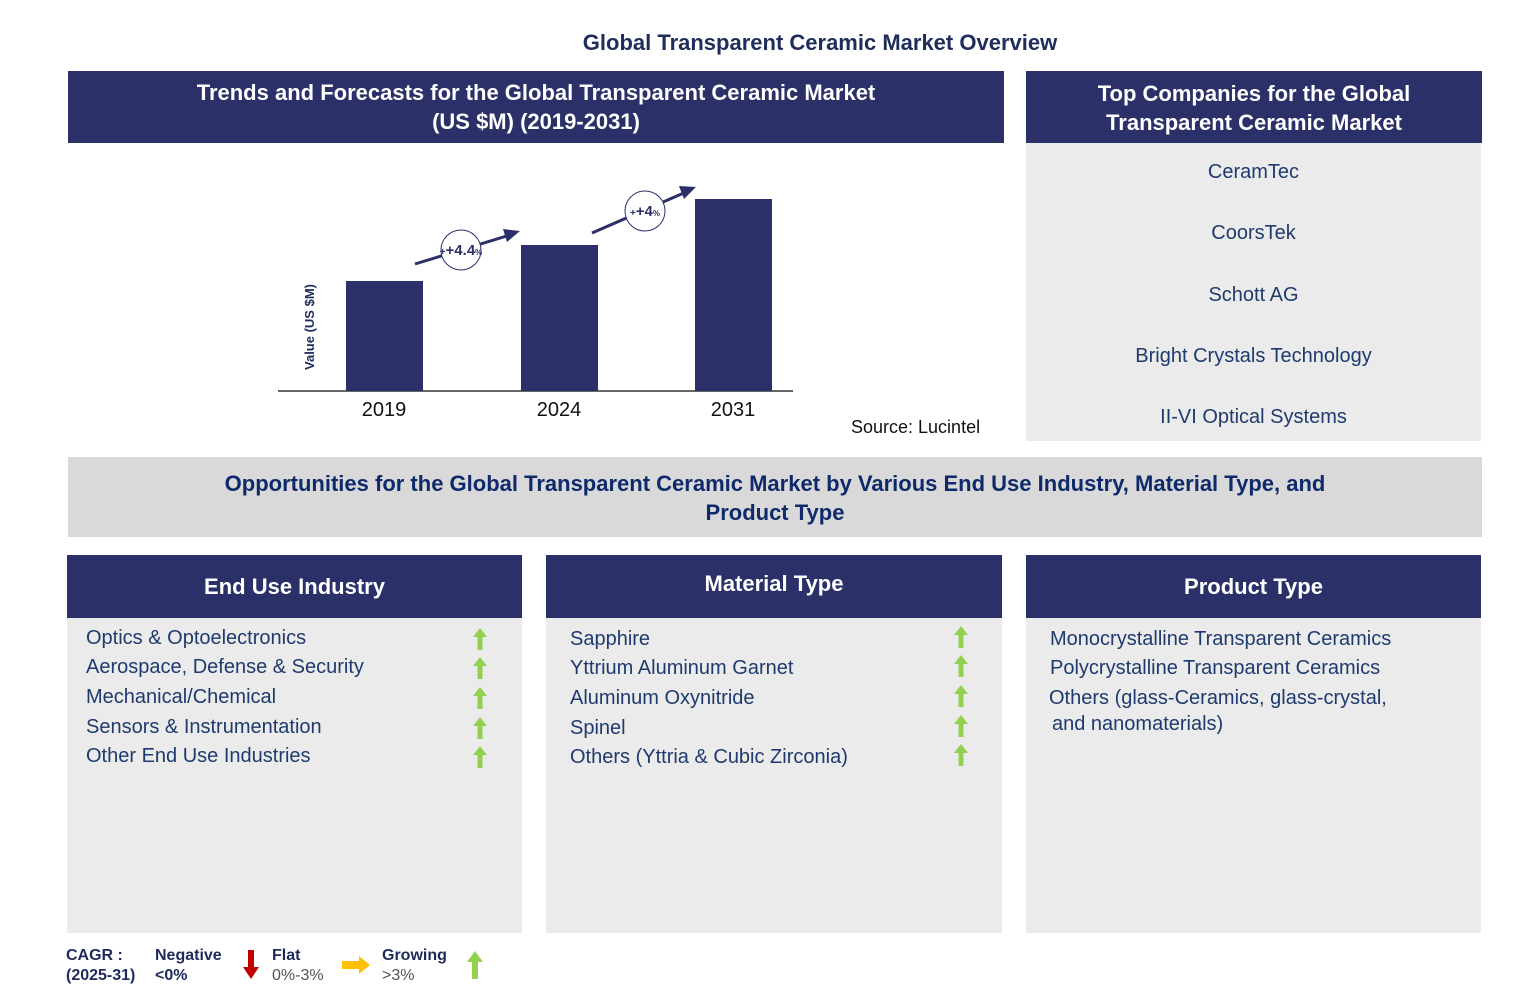  What do you see at coordinates (196, 638) in the screenshot?
I see `end-use-item: Optics & Optoelectronics` at bounding box center [196, 638].